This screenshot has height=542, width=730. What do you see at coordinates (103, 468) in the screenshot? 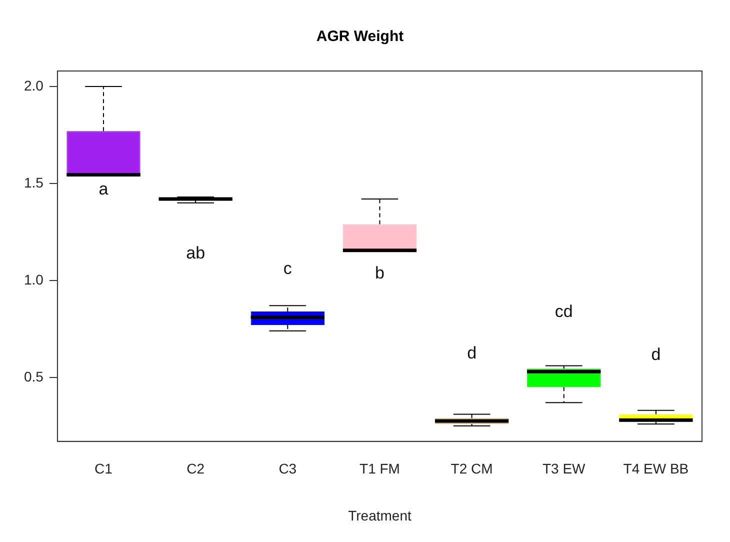
I see `x-tick-label: C1` at bounding box center [103, 468].